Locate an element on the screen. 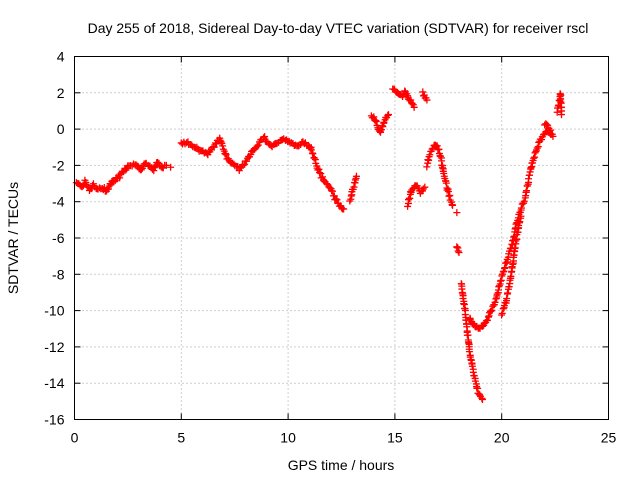 This screenshot has width=640, height=480. y-tick-label: -8 is located at coordinates (58, 274).